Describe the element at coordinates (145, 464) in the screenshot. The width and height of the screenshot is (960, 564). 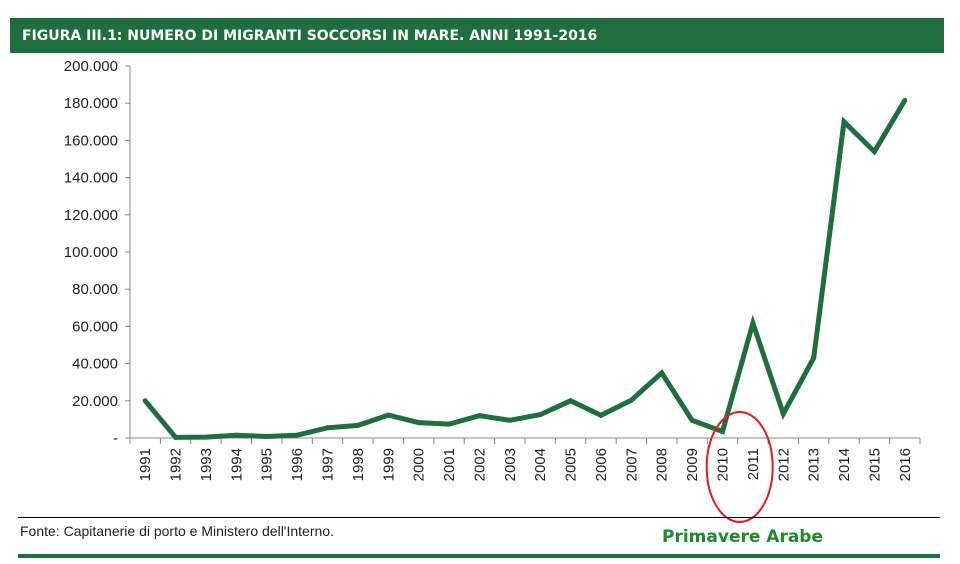
I see `x-tick-label: 1991` at that location.